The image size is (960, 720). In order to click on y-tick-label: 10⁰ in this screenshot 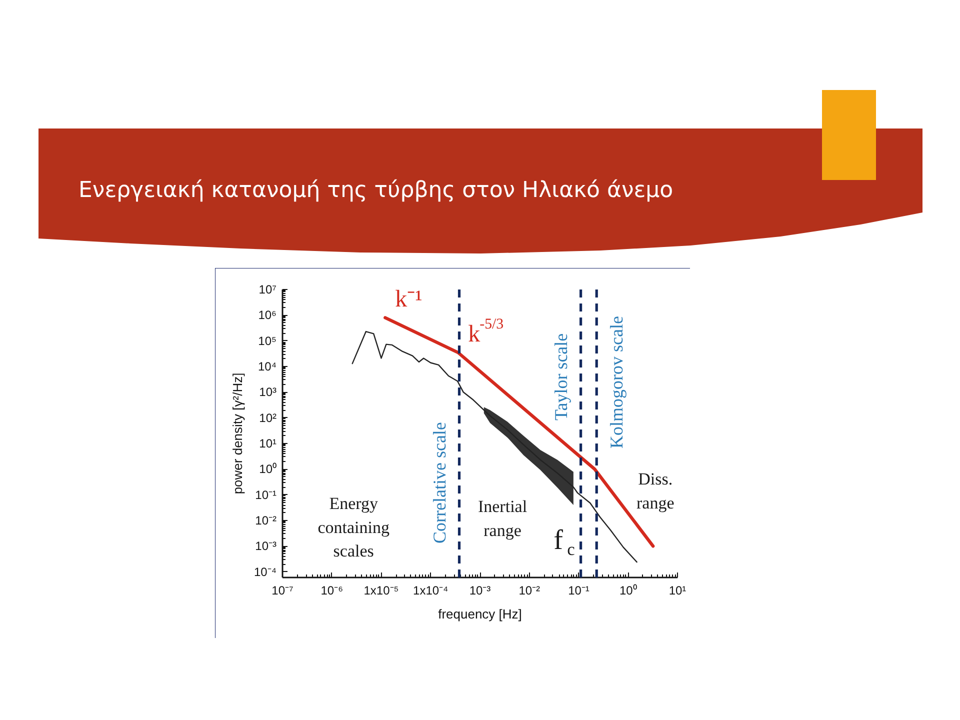, I will do `click(268, 469)`.